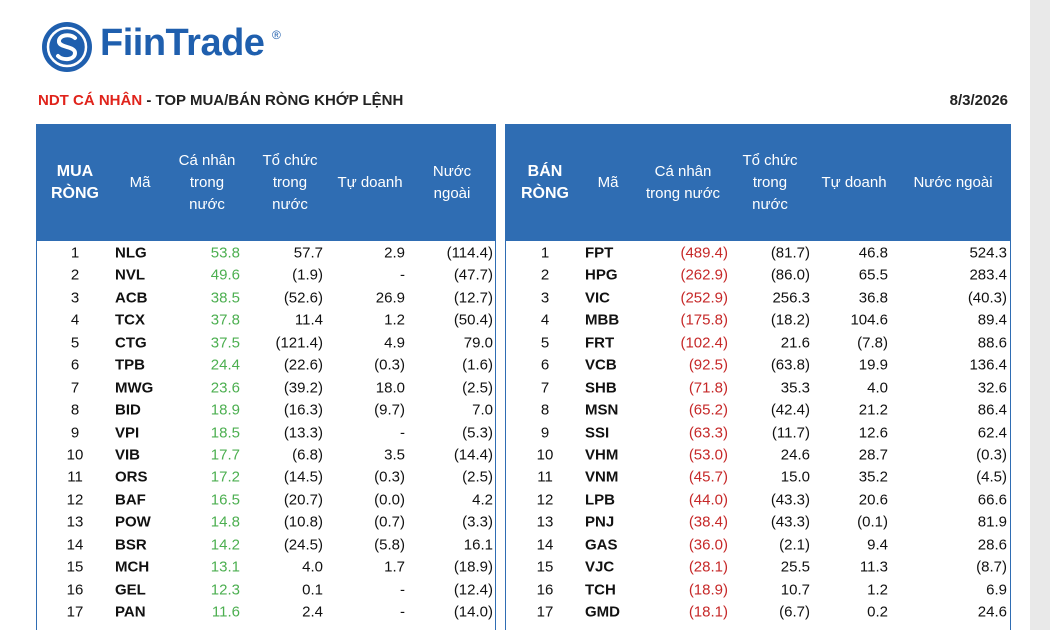  I want to click on rank: 2, so click(545, 275).